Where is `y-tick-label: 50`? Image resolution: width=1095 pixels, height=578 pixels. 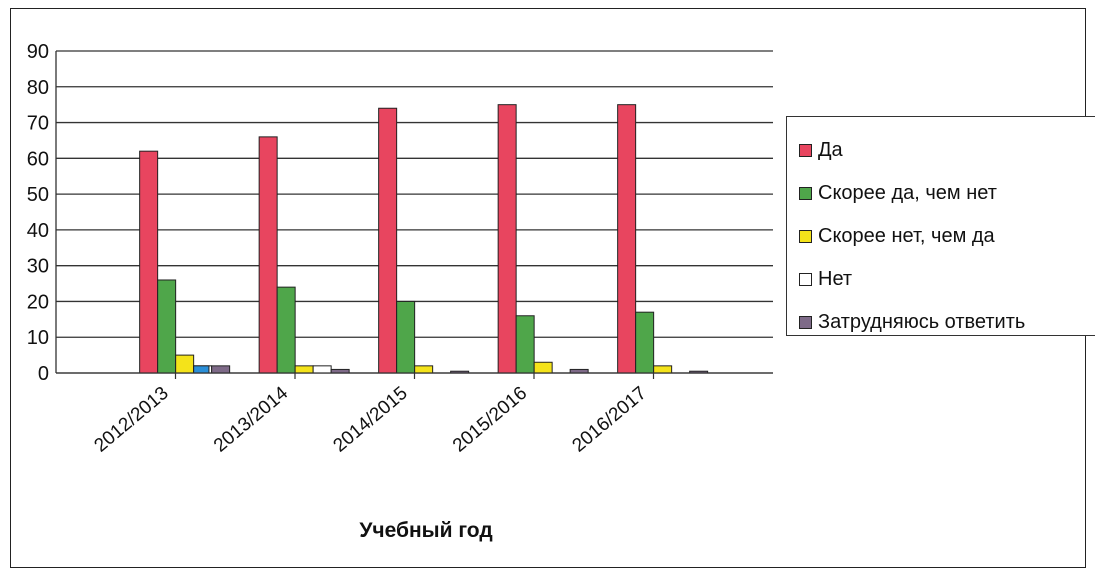
y-tick-label: 50 is located at coordinates (38, 195).